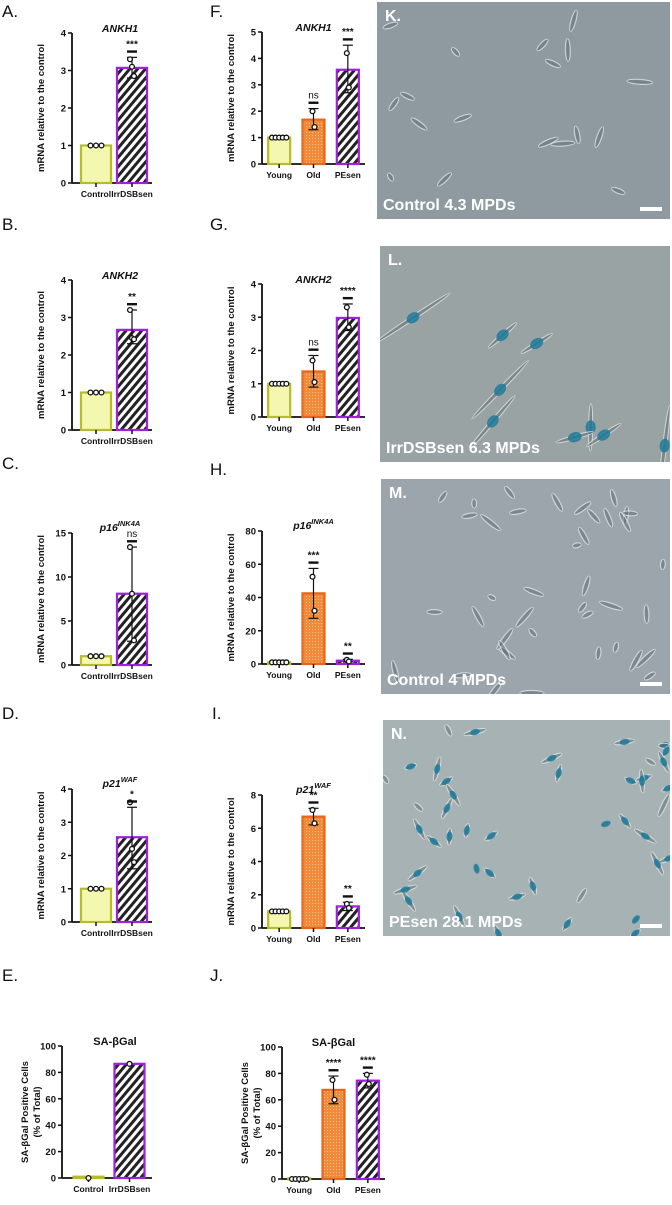  Describe the element at coordinates (348, 889) in the screenshot. I see `significance-label: **` at that location.